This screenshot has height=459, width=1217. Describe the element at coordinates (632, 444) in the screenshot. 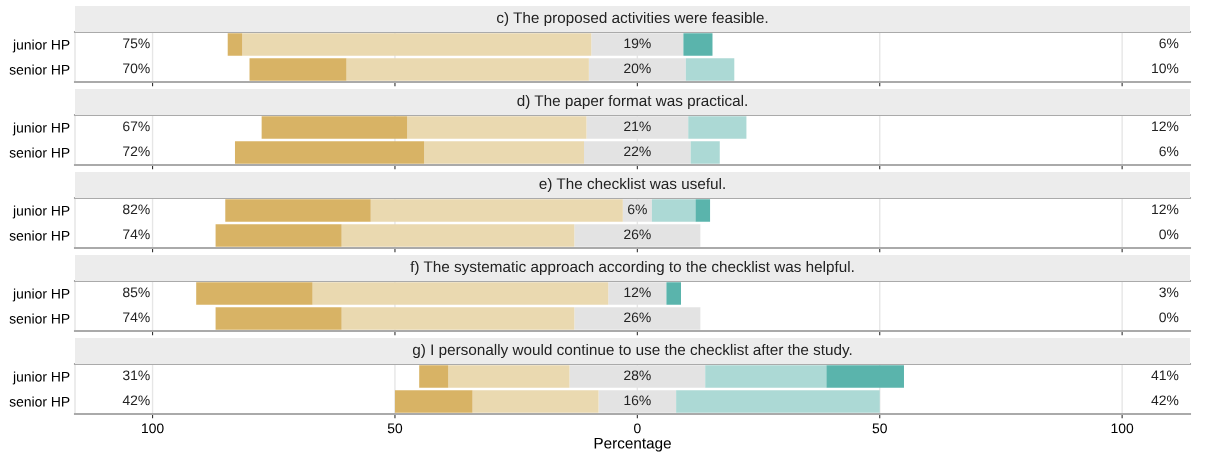

I see `x-axis-title: Percentage` at that location.